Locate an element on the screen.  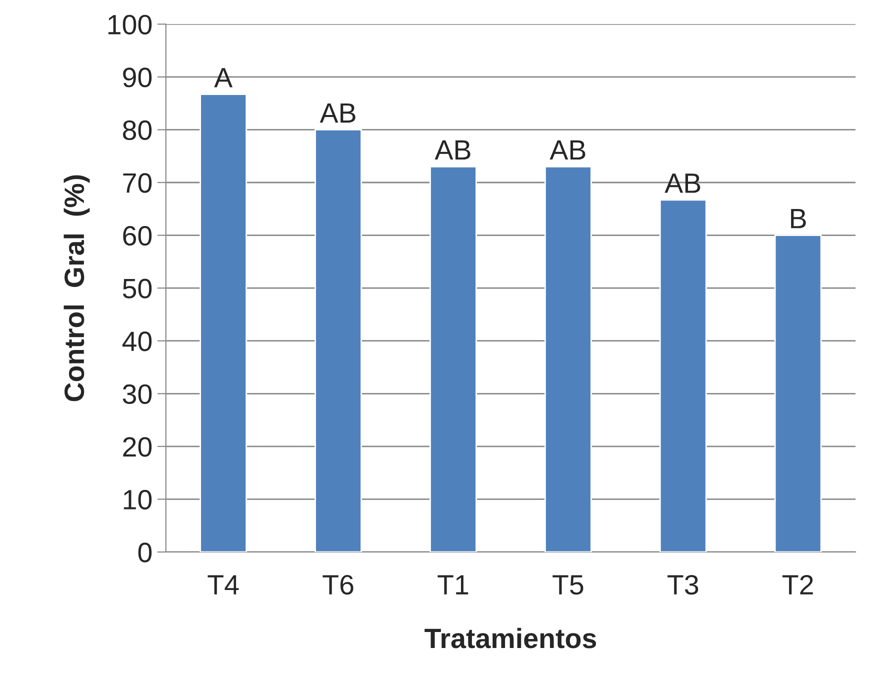
data-label: B is located at coordinates (798, 218).